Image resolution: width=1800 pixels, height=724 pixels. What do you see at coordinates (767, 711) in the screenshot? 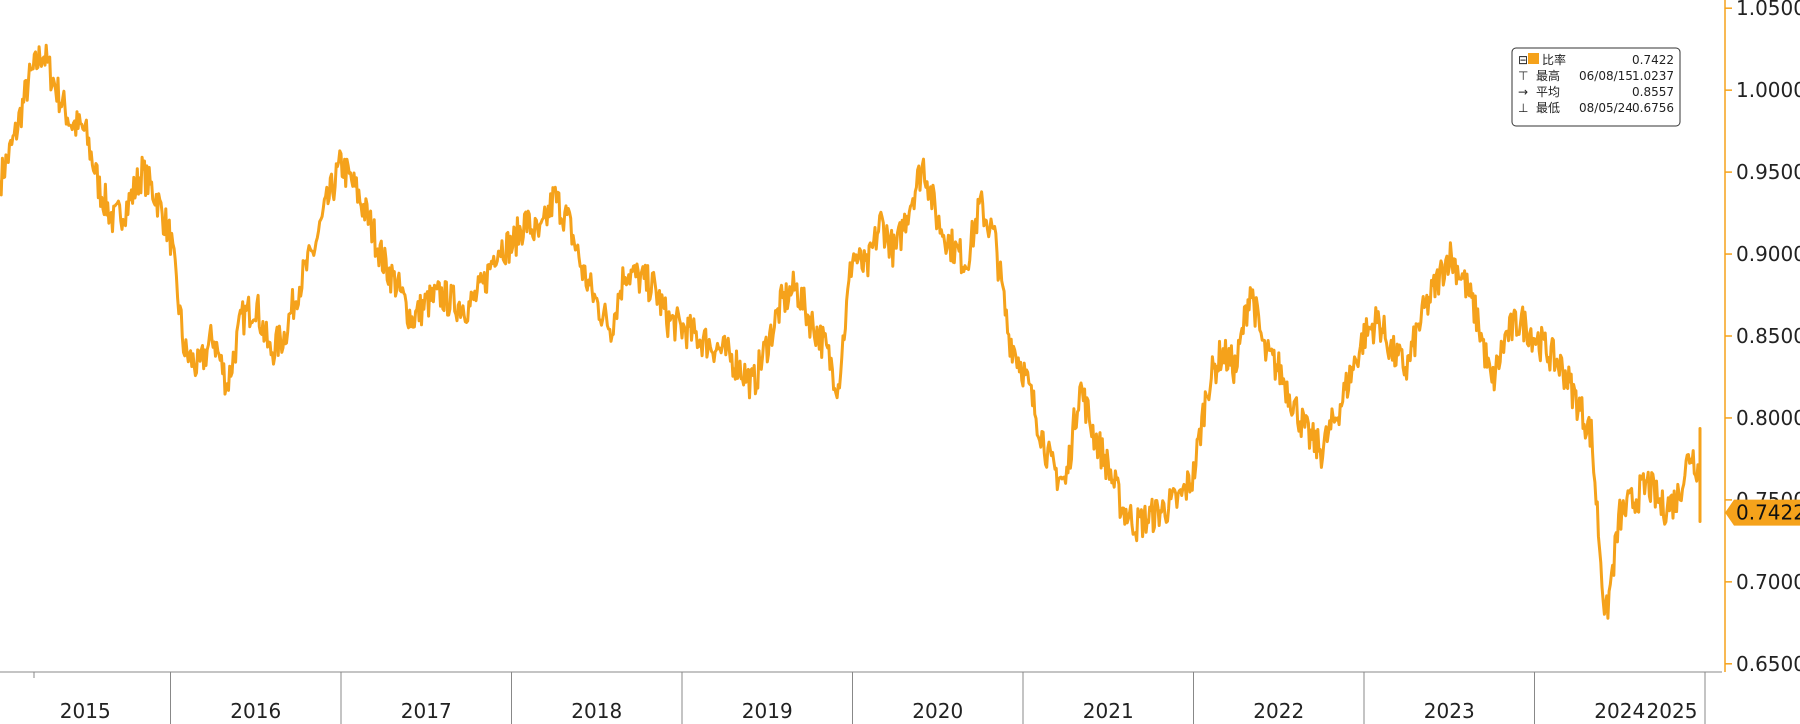
I see `x-tick-label: 2019` at bounding box center [767, 711].